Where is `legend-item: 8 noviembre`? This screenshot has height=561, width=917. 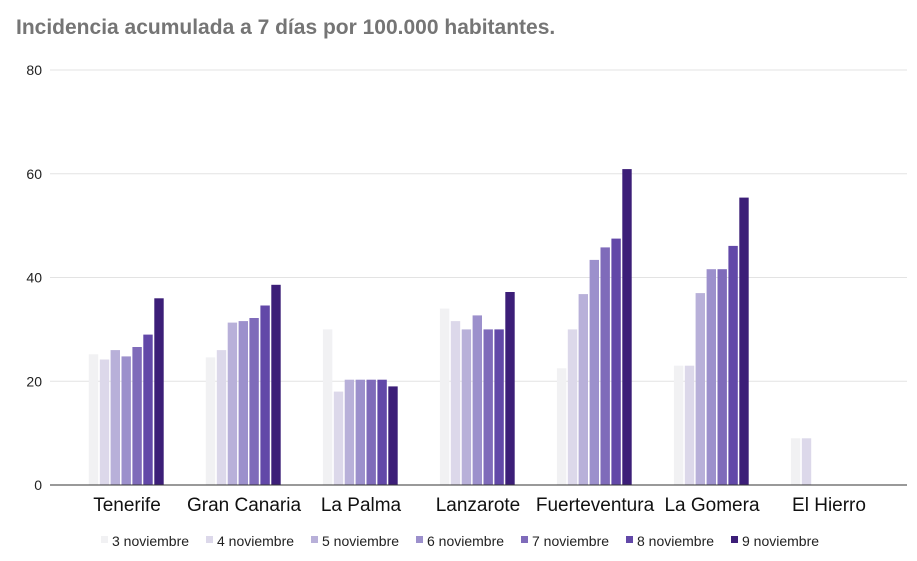
legend-item: 8 noviembre is located at coordinates (670, 541).